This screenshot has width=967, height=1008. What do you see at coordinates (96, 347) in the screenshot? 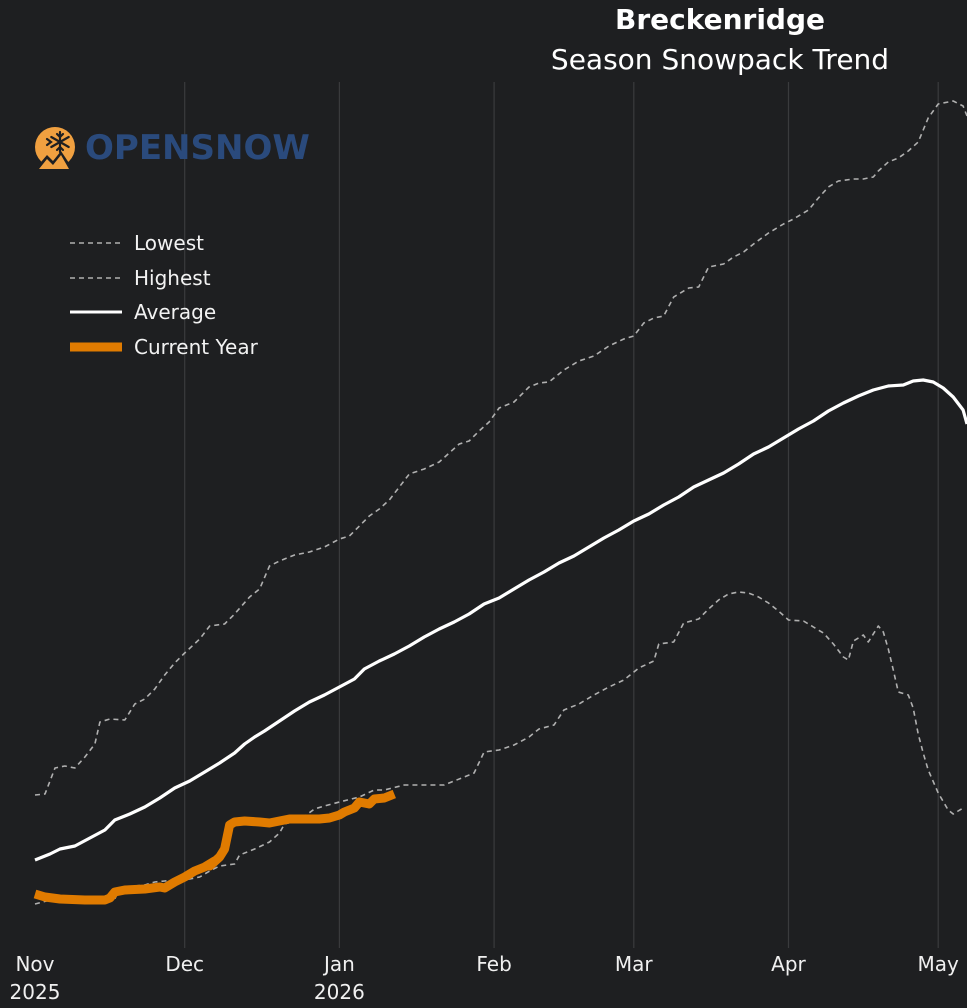
I see `thick-line-swatch` at bounding box center [96, 347].